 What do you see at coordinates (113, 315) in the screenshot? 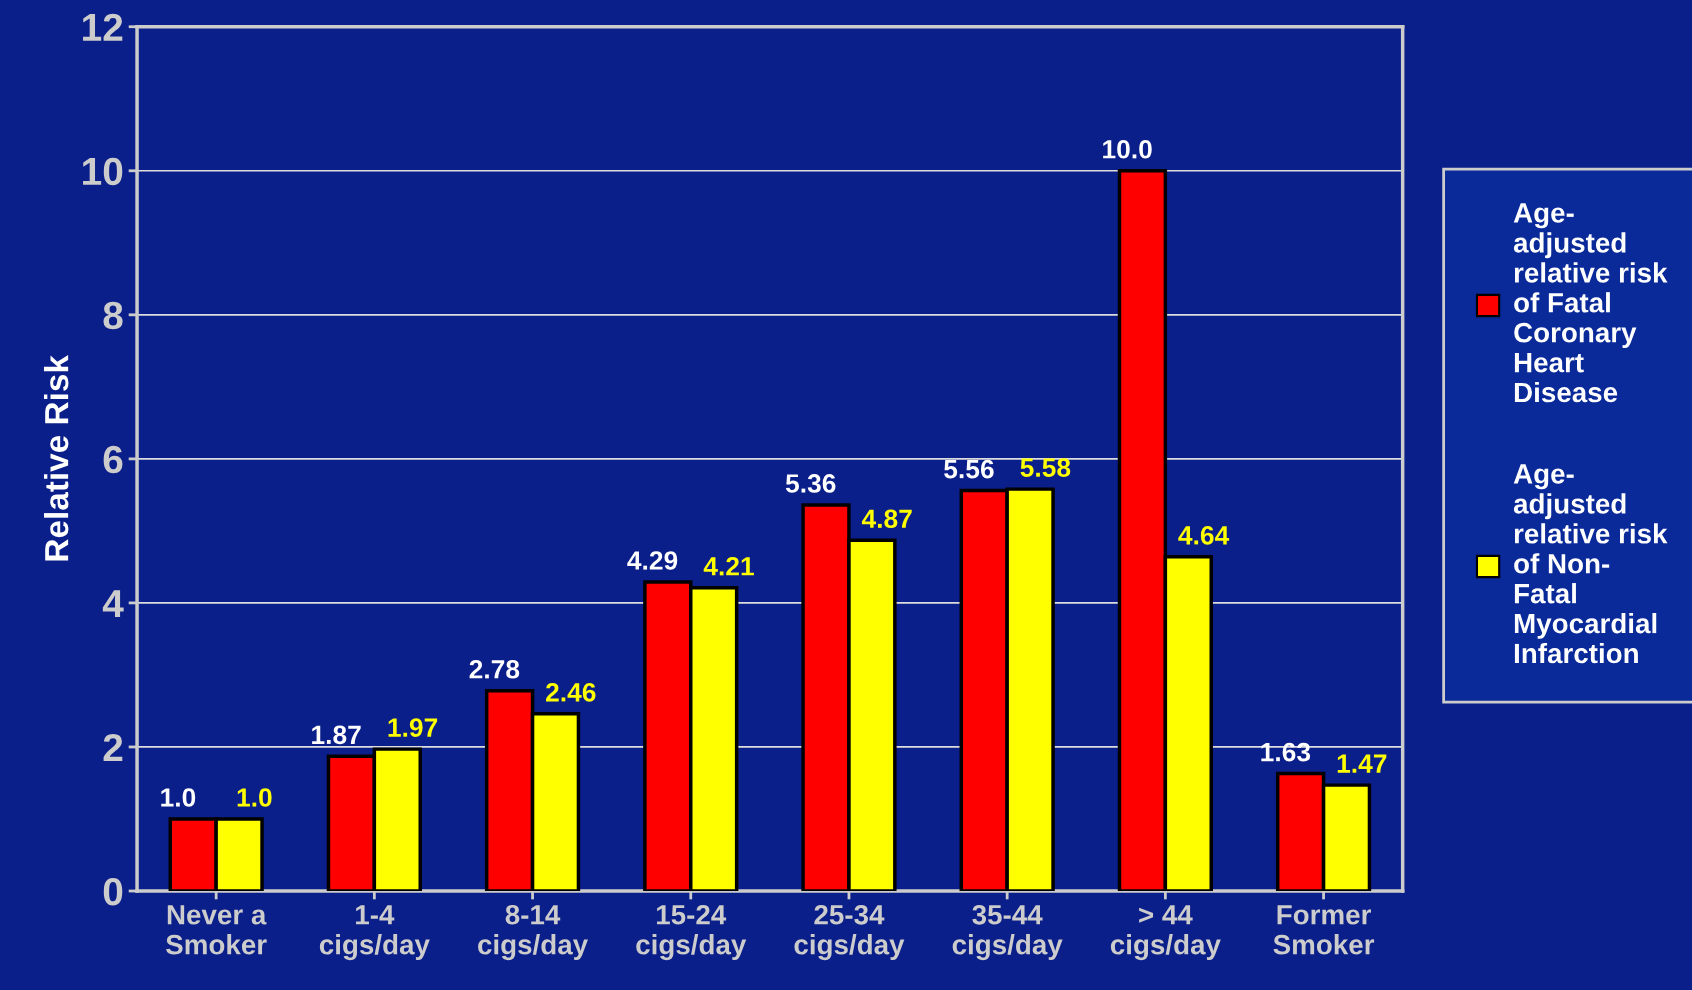
I see `y-tick-label: 8` at bounding box center [113, 315].